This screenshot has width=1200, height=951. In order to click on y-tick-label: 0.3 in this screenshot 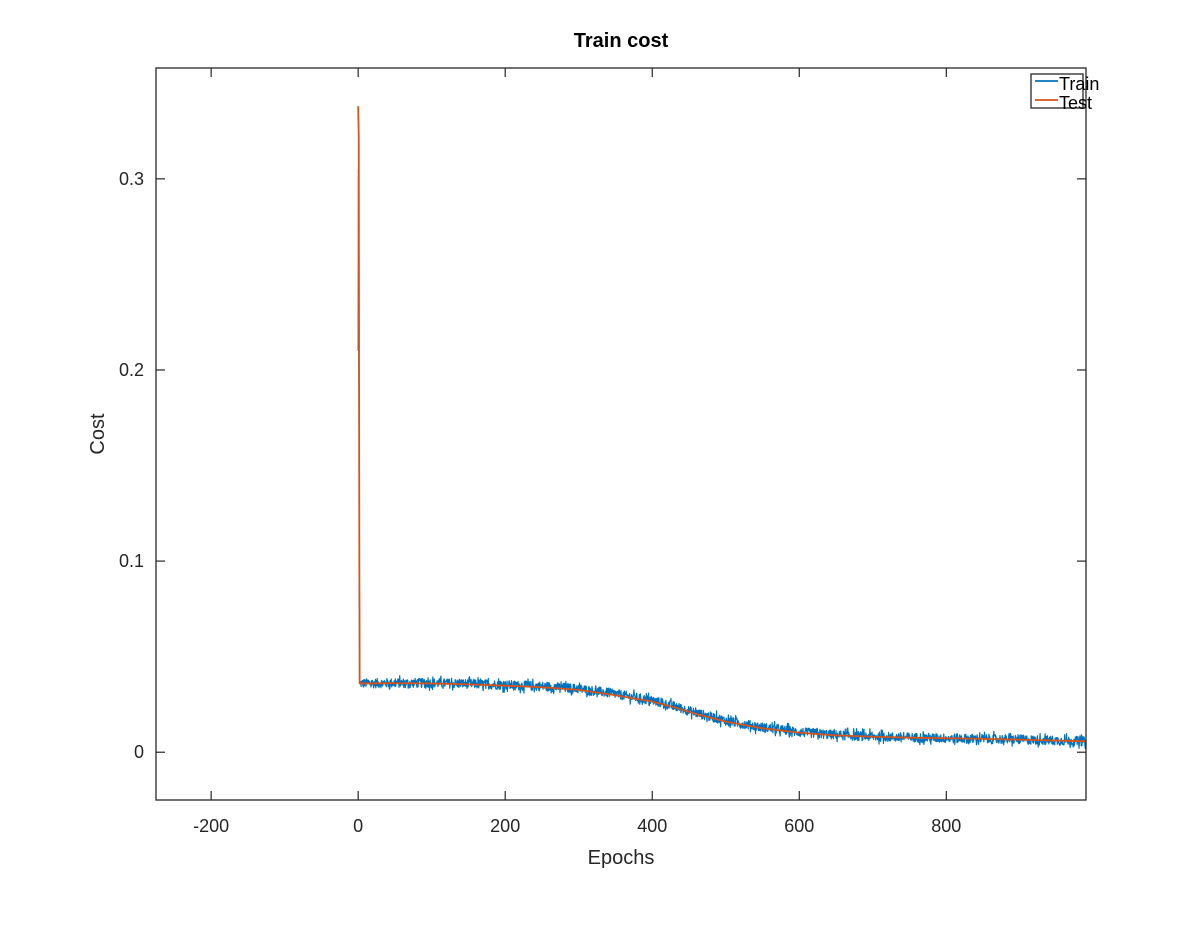, I will do `click(131, 179)`.